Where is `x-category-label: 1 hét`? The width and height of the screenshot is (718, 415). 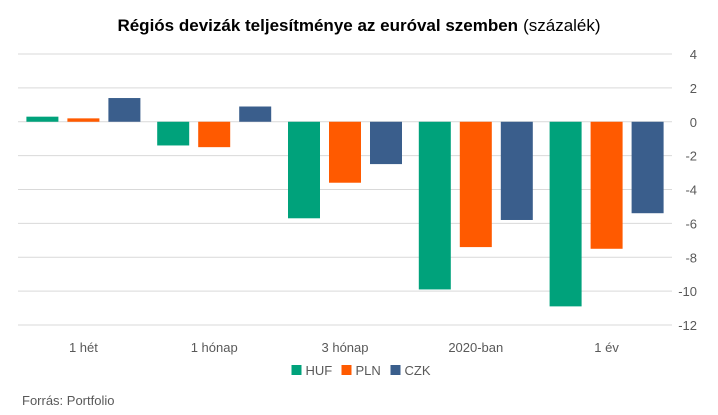
x-category-label: 1 hét is located at coordinates (83, 347).